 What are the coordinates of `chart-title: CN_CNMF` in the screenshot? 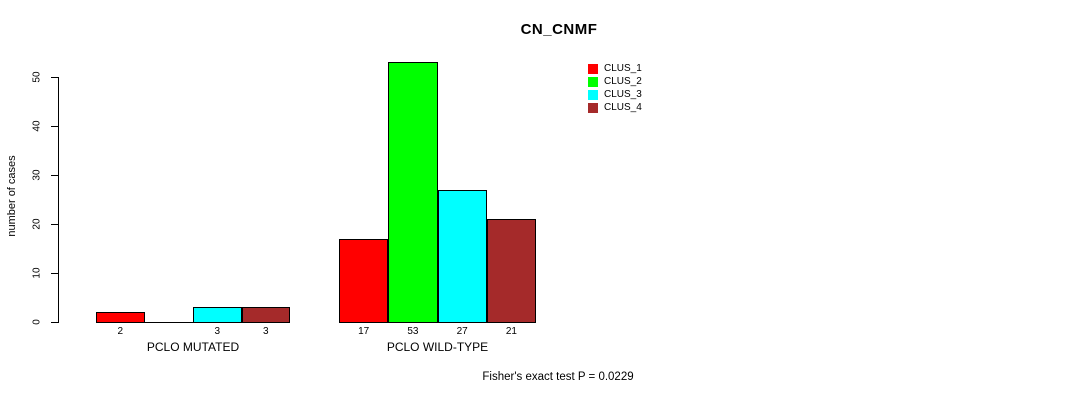 It's located at (559, 29).